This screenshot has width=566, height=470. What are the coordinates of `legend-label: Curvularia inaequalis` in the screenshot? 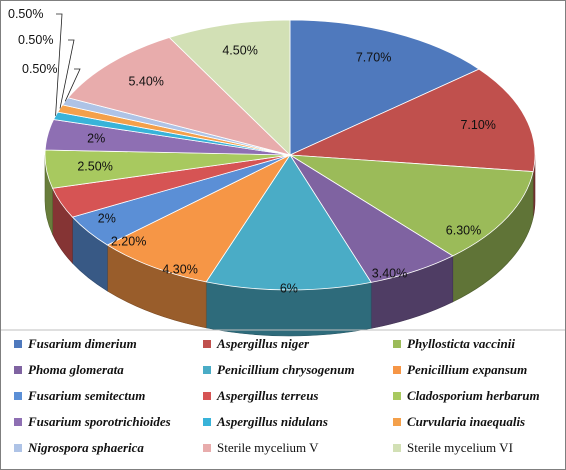 It's located at (466, 421).